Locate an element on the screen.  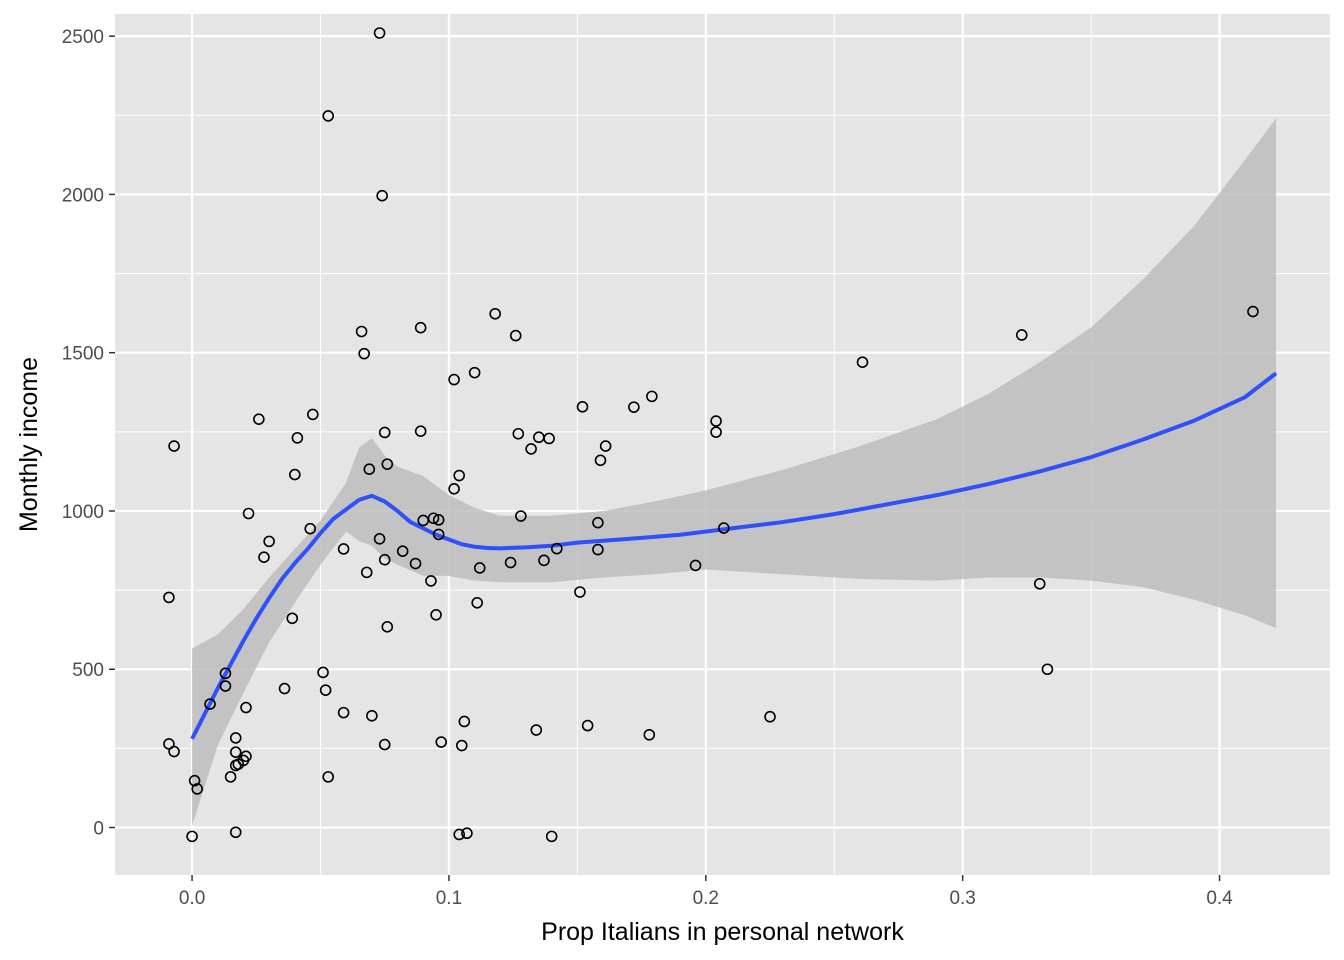
x-tick-label: 0.1 is located at coordinates (449, 898).